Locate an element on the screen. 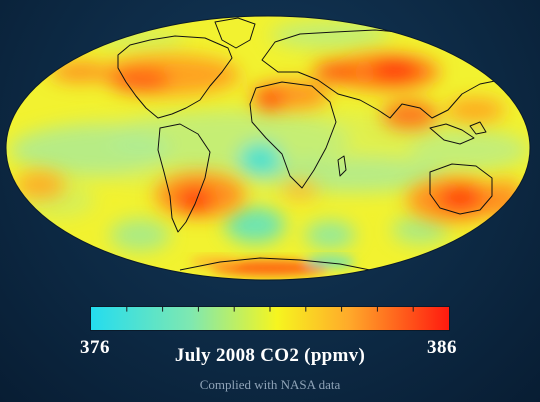 The height and width of the screenshot is (402, 540). colorbar-tick-marks is located at coordinates (270, 309).